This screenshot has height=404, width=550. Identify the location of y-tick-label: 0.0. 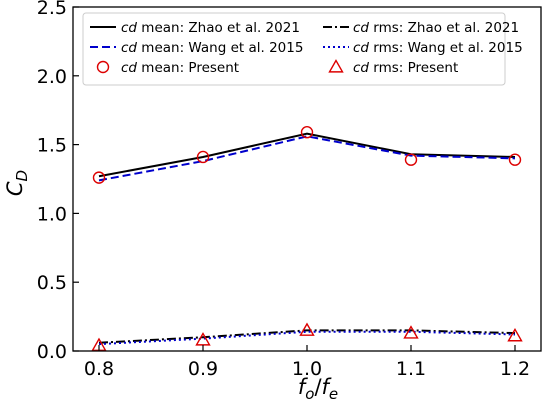
(52, 352).